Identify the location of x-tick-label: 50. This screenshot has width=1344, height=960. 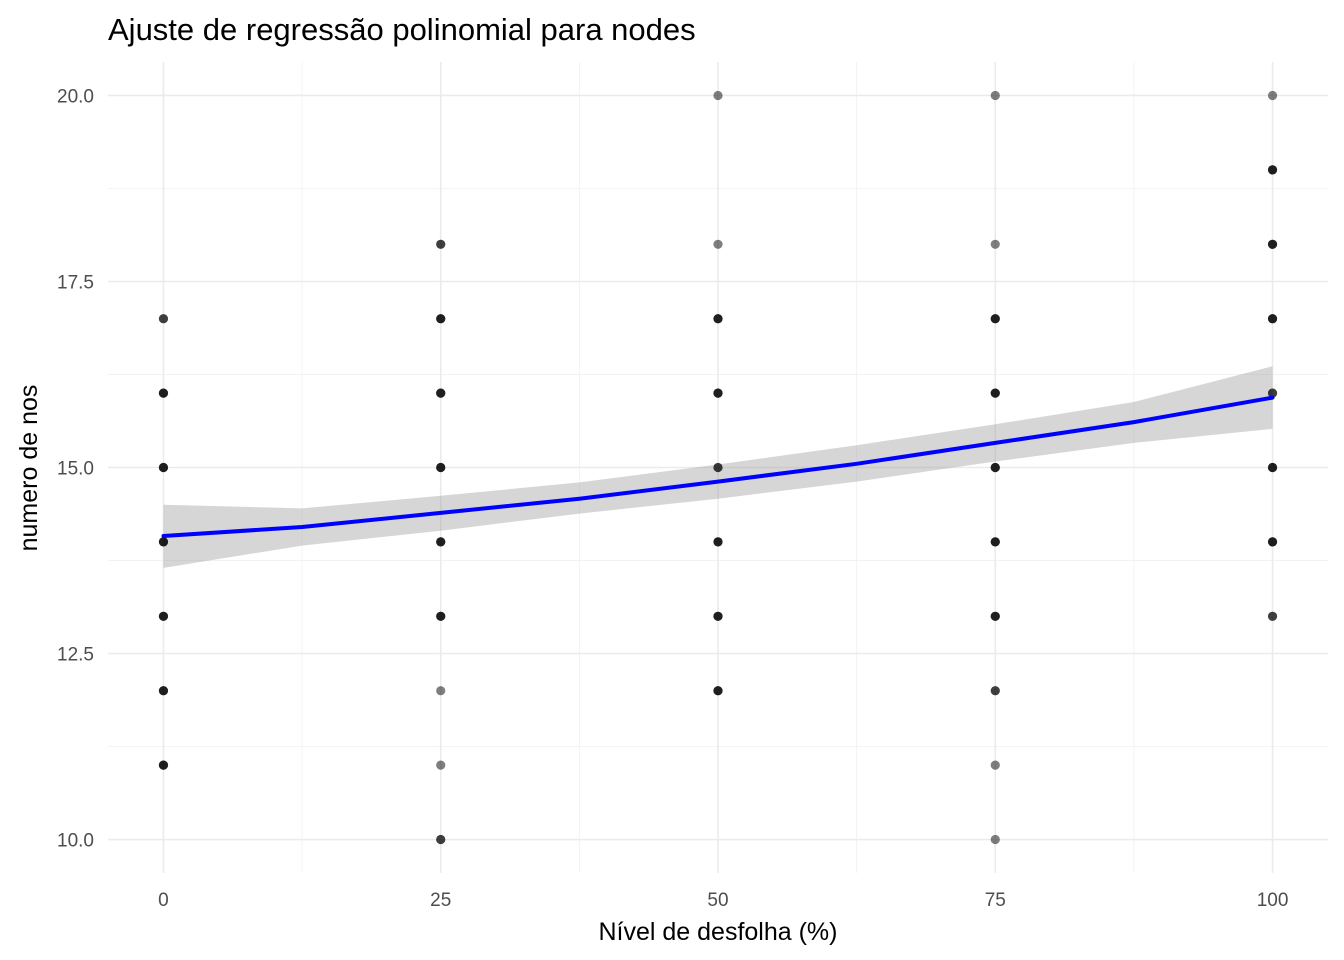
(717, 900).